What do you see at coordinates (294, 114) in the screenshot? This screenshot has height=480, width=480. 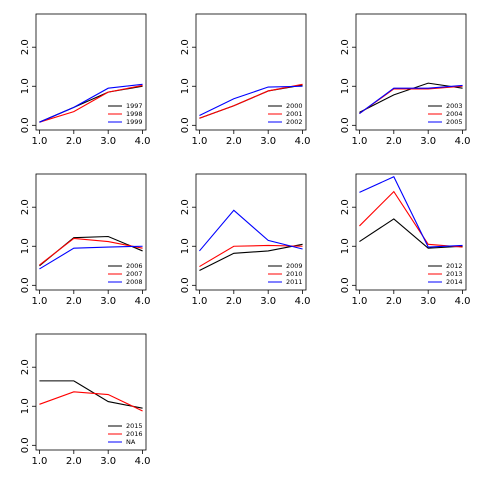 I see `legend-label: 2001` at bounding box center [294, 114].